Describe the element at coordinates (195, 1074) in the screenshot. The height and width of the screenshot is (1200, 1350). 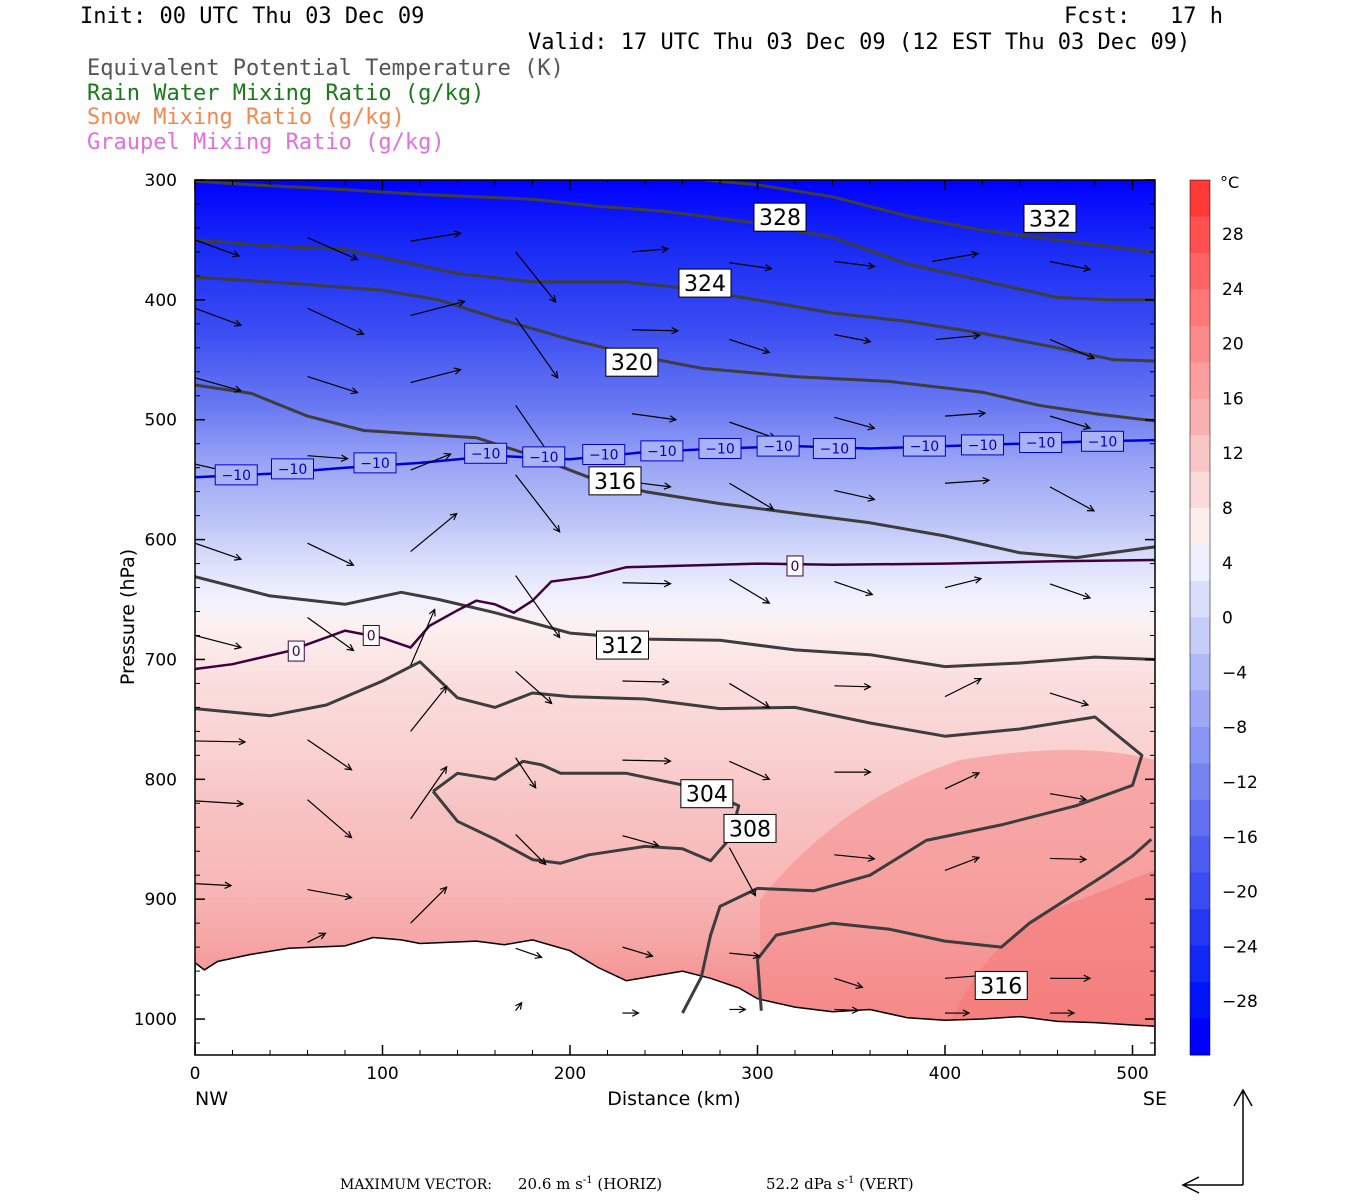
I see `x-tick-label-0: 0` at that location.